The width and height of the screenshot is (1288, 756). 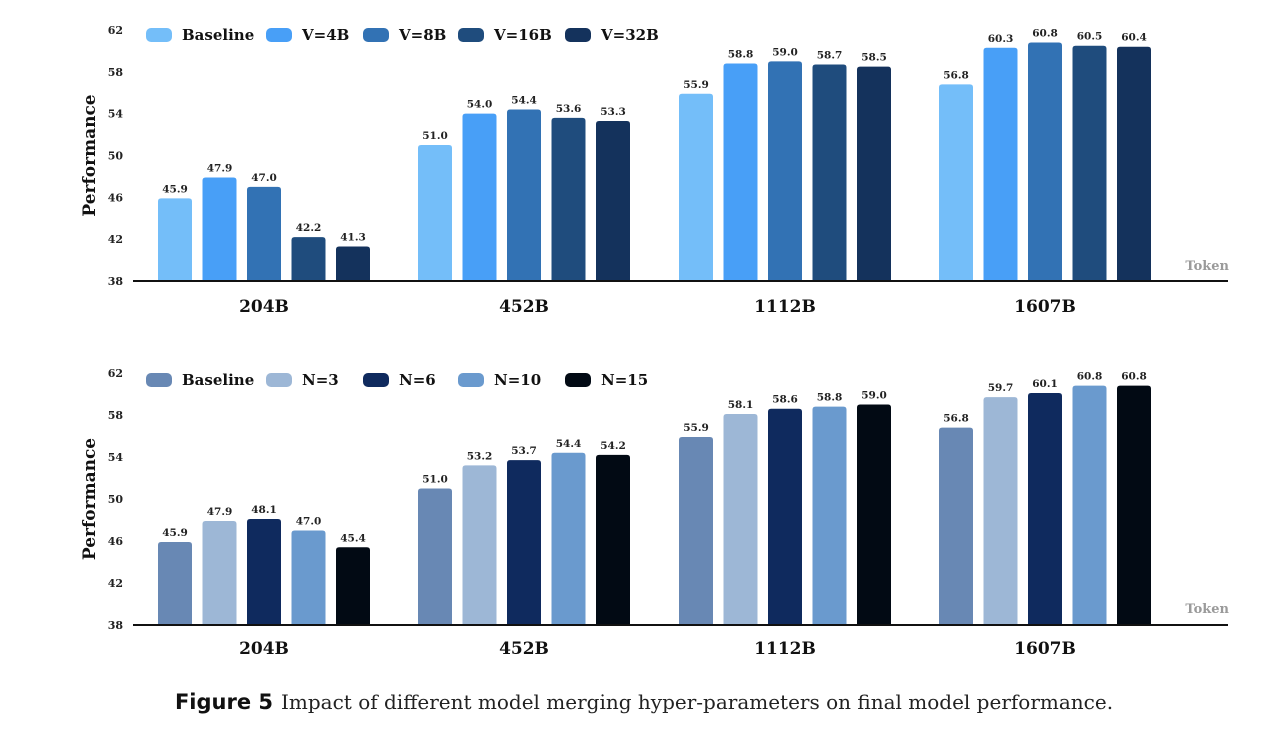 What do you see at coordinates (874, 58) in the screenshot?
I see `bar-value-label: 58.5` at bounding box center [874, 58].